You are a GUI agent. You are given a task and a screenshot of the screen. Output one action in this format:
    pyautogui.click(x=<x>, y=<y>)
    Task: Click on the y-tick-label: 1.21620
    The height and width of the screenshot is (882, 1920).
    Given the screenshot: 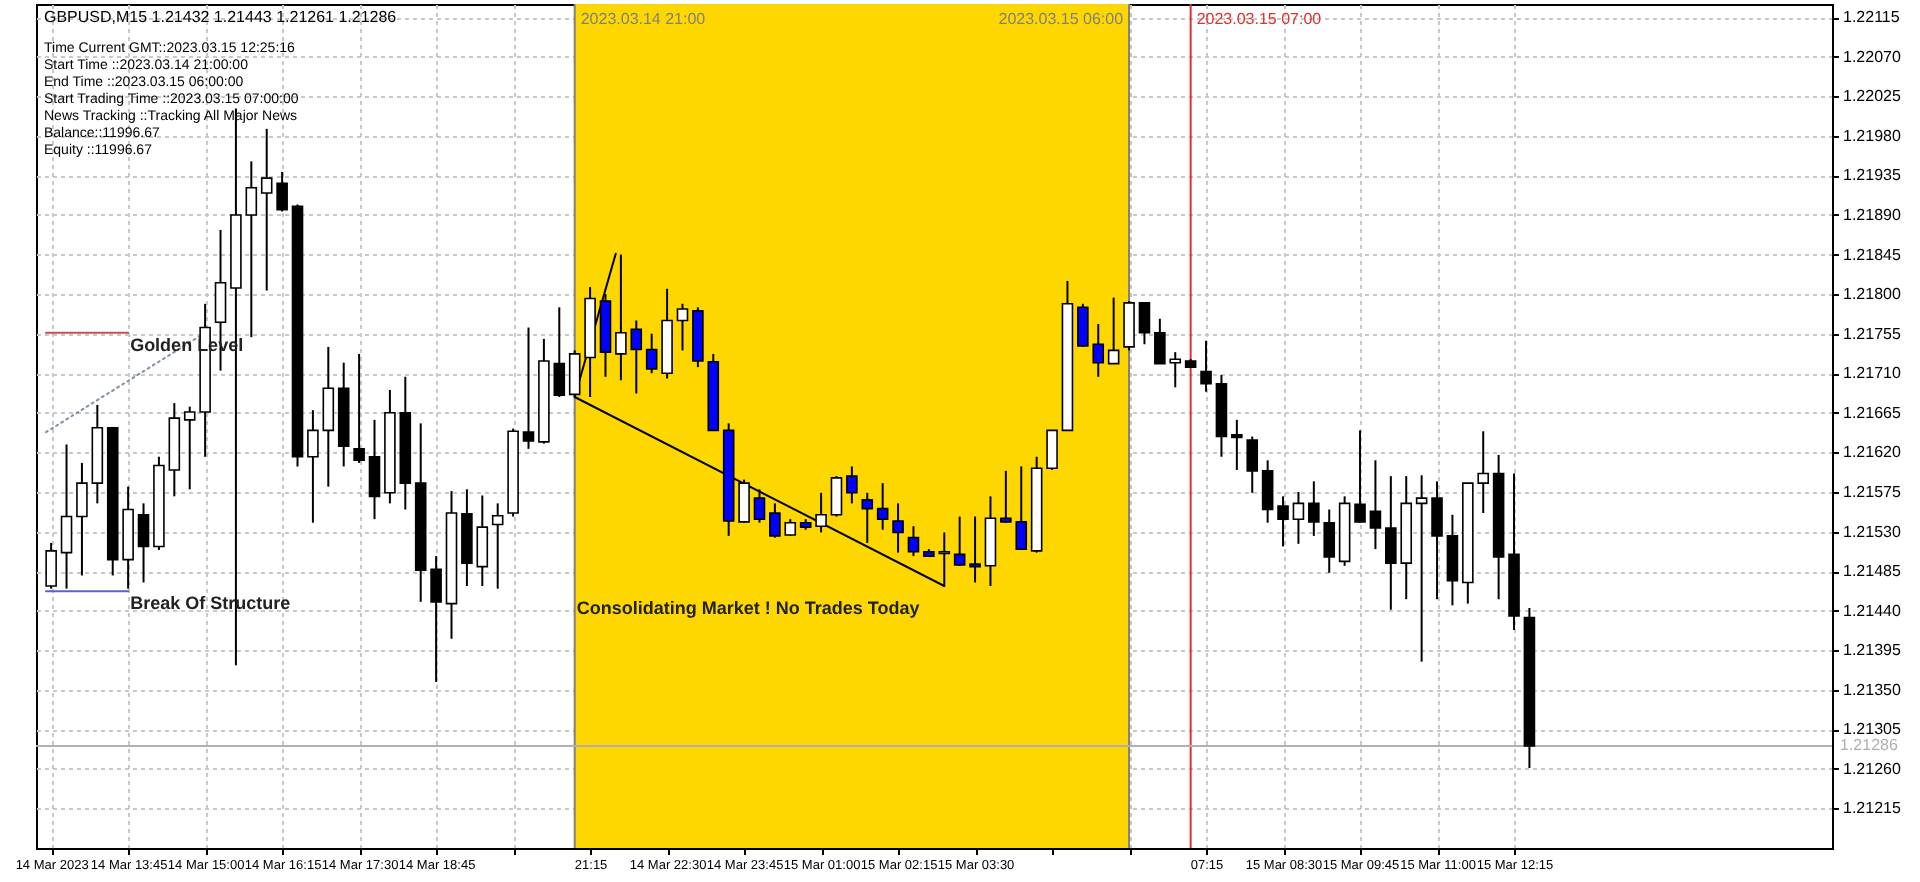 What is the action you would take?
    pyautogui.click(x=1872, y=452)
    